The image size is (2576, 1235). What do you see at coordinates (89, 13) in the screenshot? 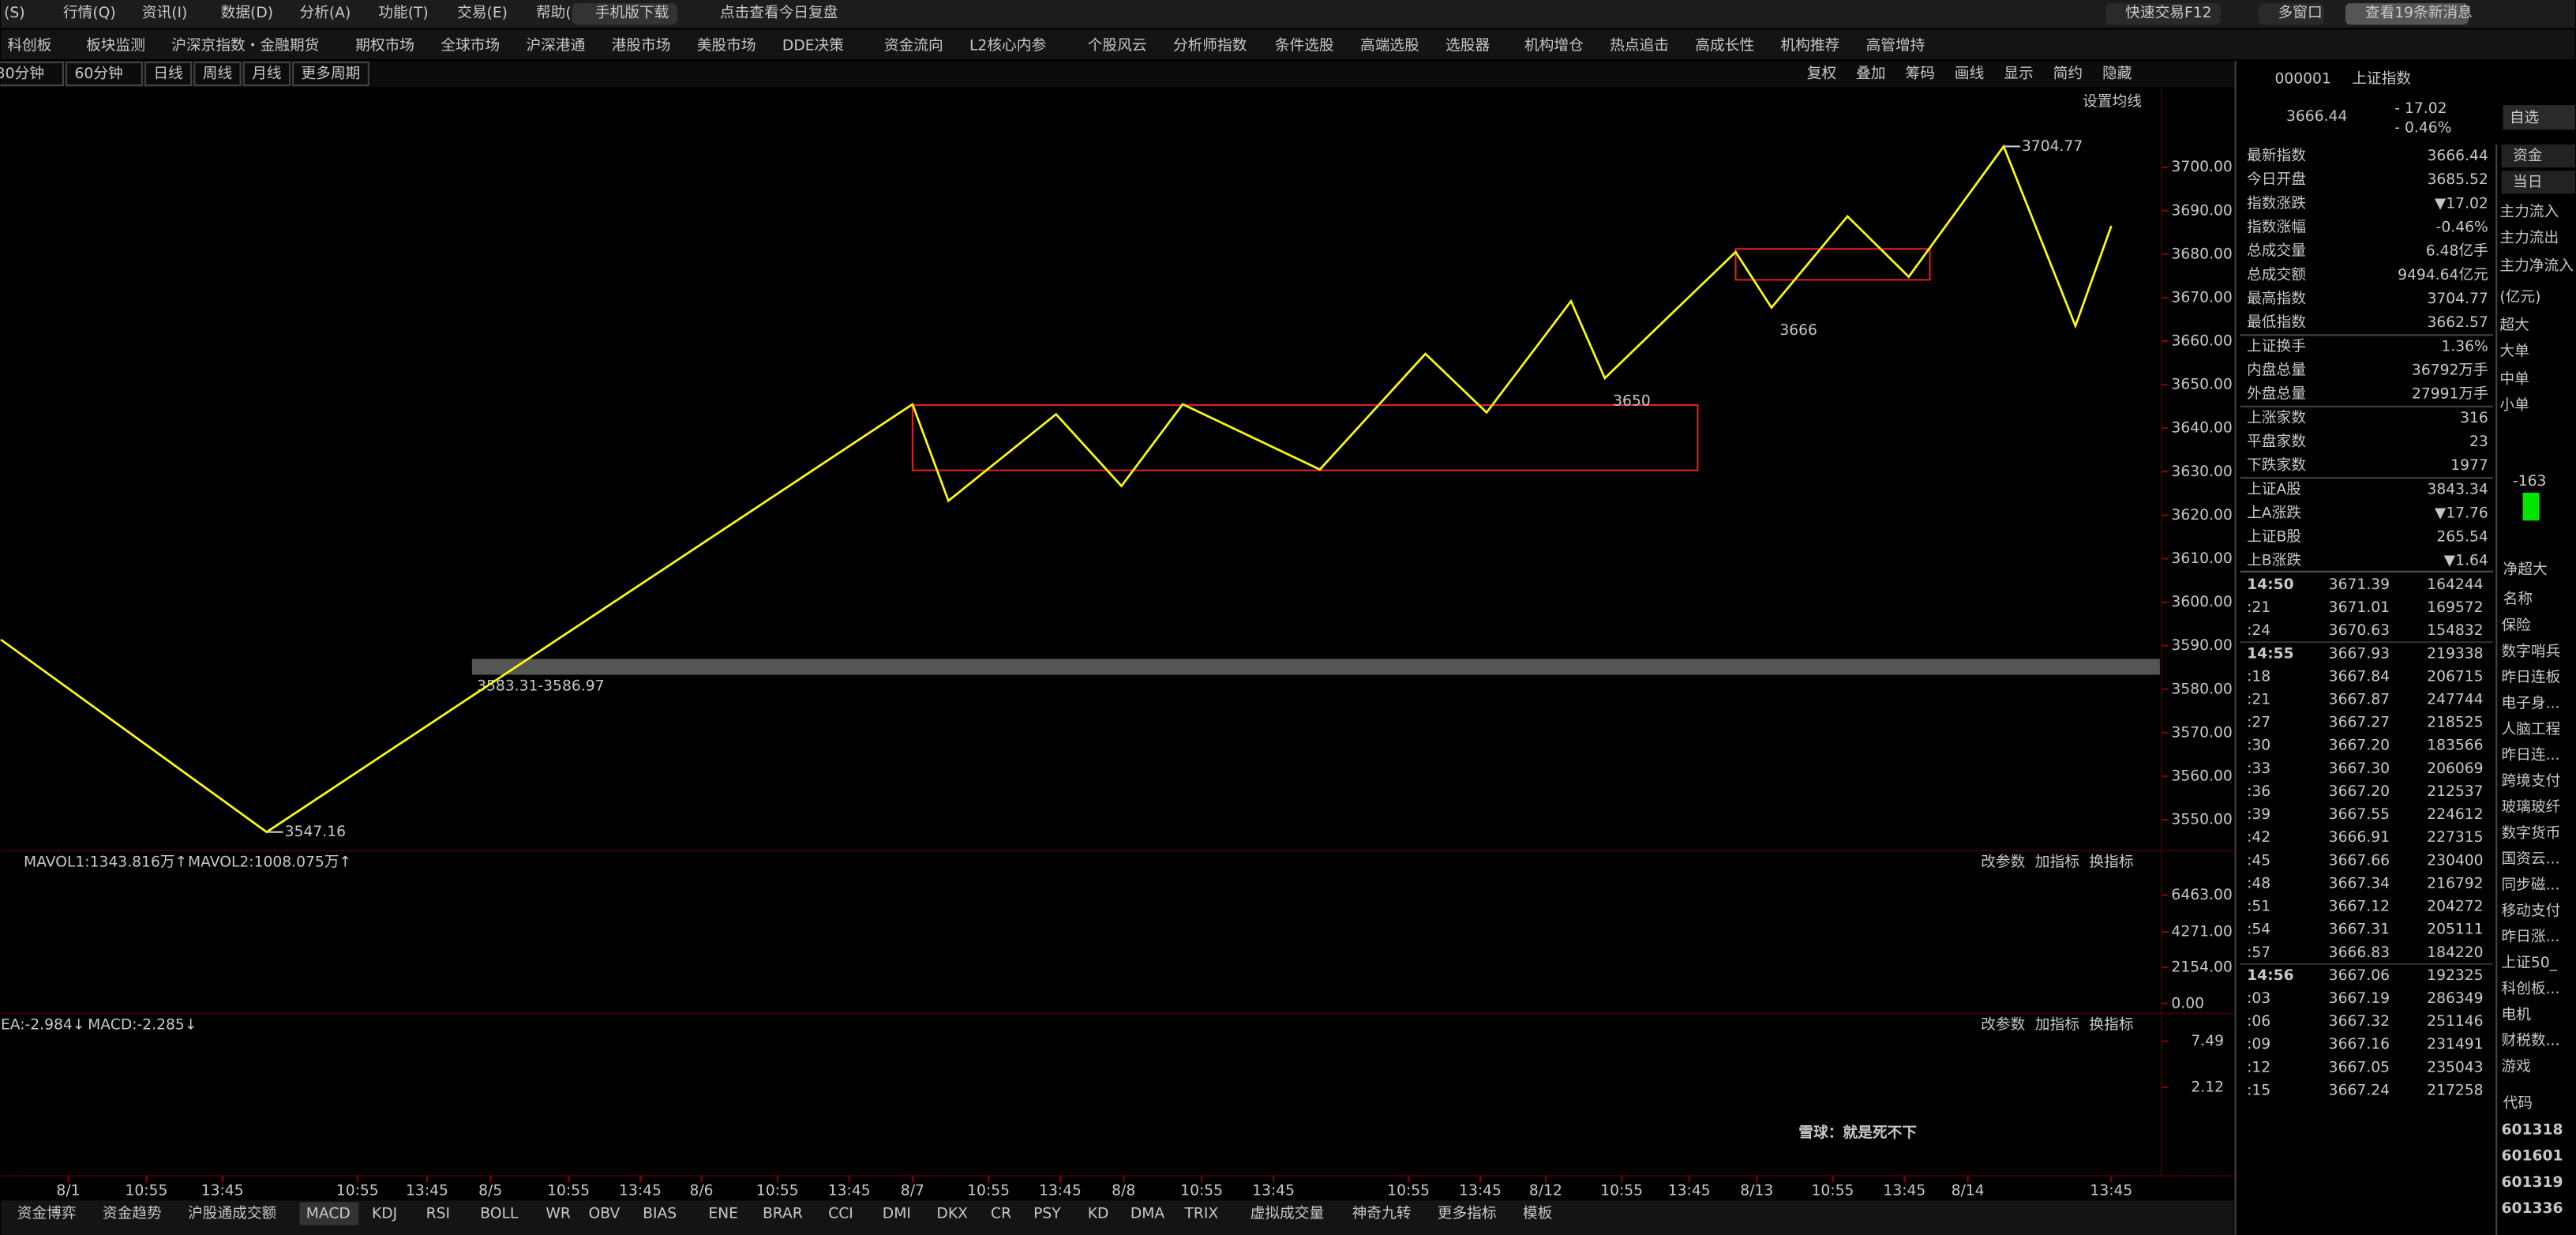
I see `menu-item: 行情(Q)` at bounding box center [89, 13].